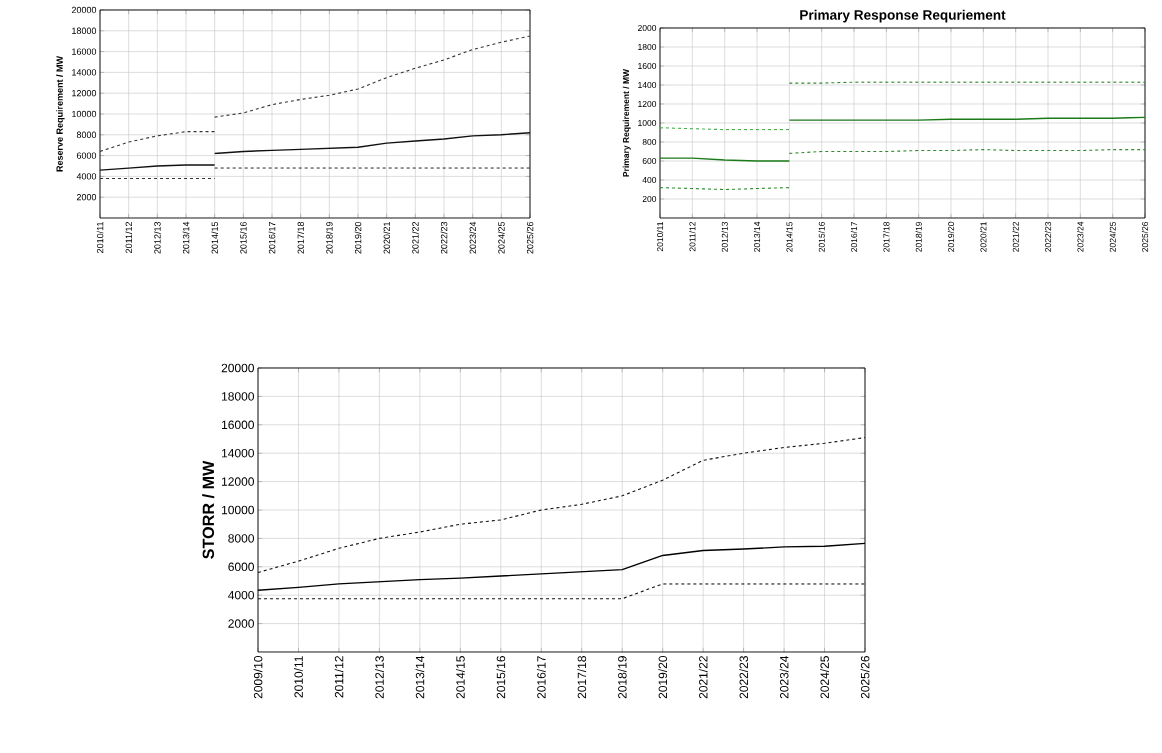 This screenshot has width=1162, height=753. What do you see at coordinates (647, 122) in the screenshot?
I see `y-tick-label: 1000` at bounding box center [647, 122].